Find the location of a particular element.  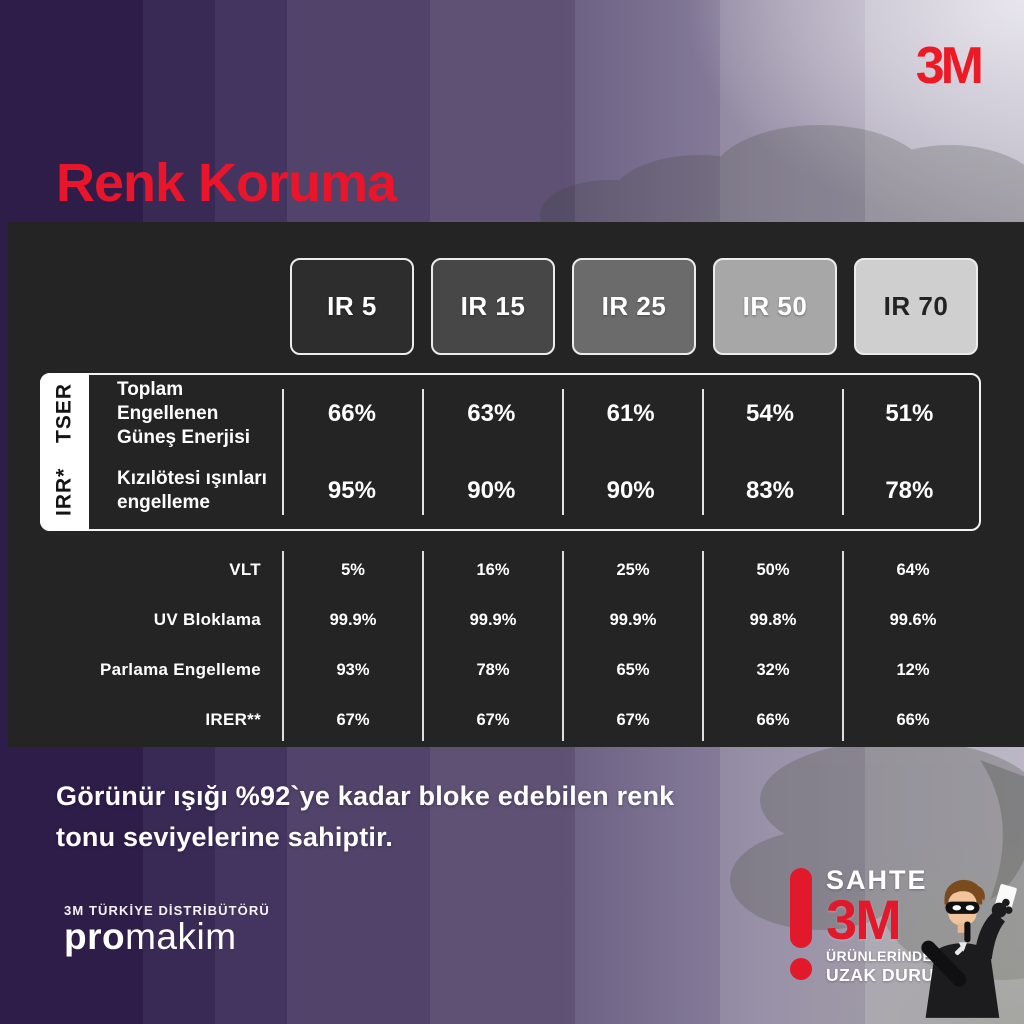

table-cell: 95% is located at coordinates (351, 490).